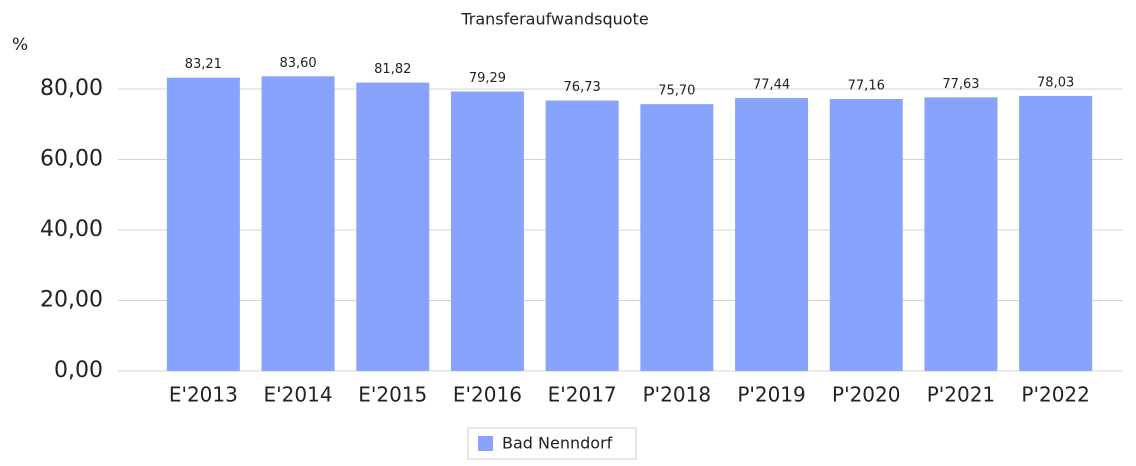  I want to click on x-tick-label: P'2019, so click(771, 395).